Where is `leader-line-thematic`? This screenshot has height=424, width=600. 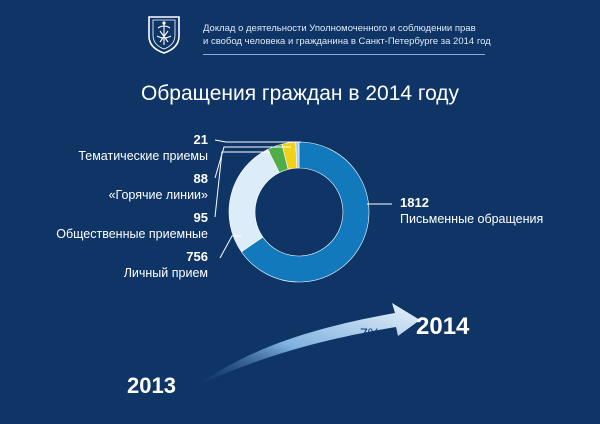 leader-line-thematic is located at coordinates (257, 141).